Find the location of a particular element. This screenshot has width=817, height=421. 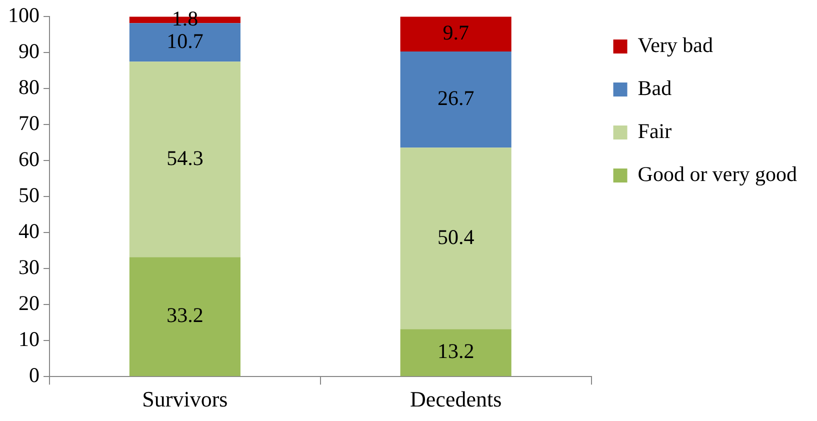

y-tick-label: 50 is located at coordinates (29, 195).